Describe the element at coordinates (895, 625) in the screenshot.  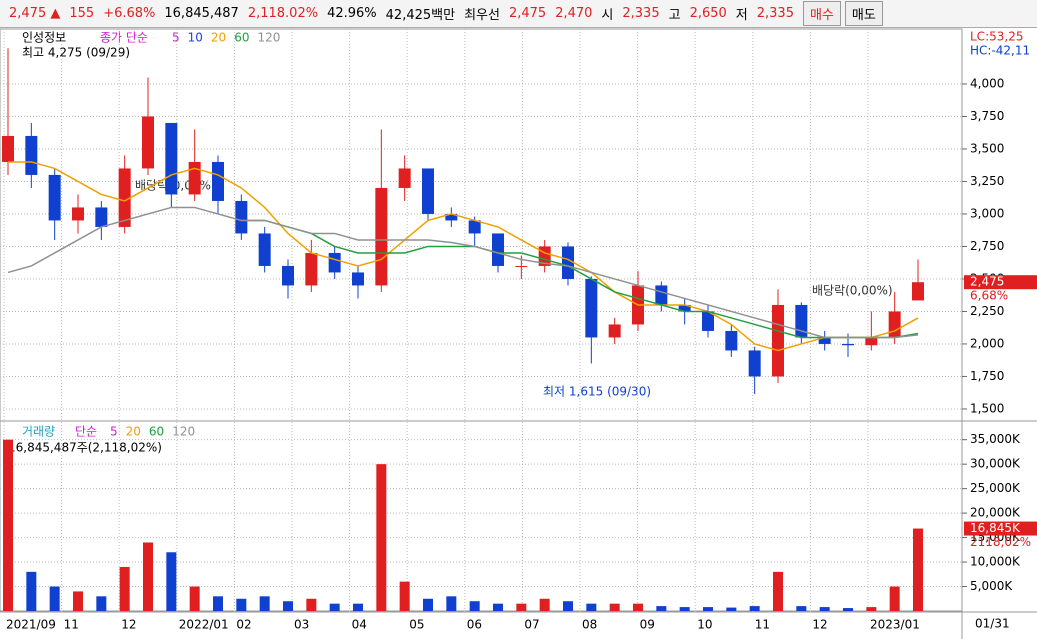
I see `x-tick-label: 2023/01` at that location.